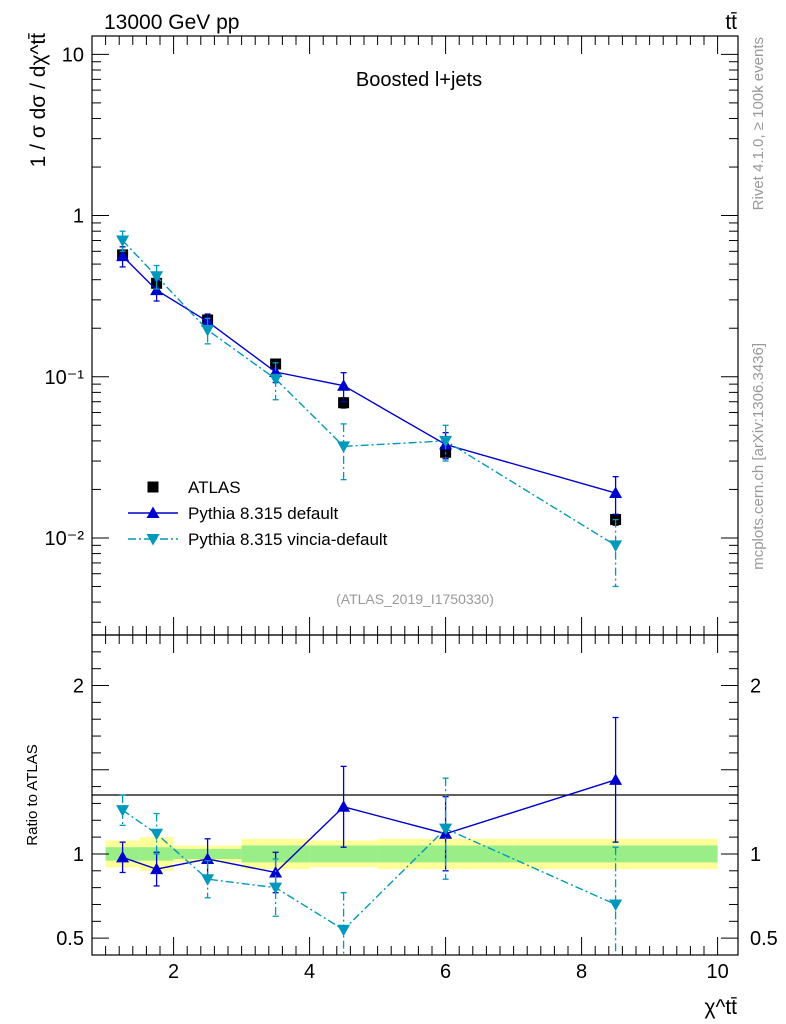 This screenshot has height=1024, width=786. Describe the element at coordinates (755, 855) in the screenshot. I see `ratio-y-tick-label-right: 1` at that location.